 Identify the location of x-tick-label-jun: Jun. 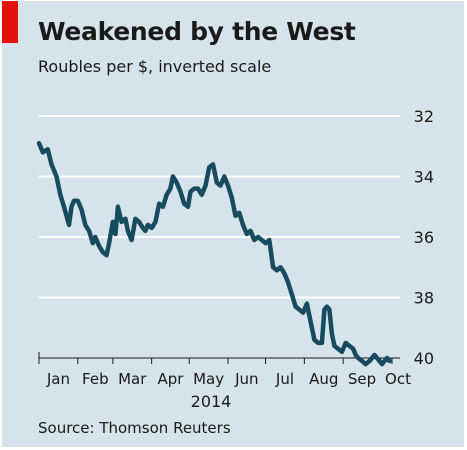
(246, 379).